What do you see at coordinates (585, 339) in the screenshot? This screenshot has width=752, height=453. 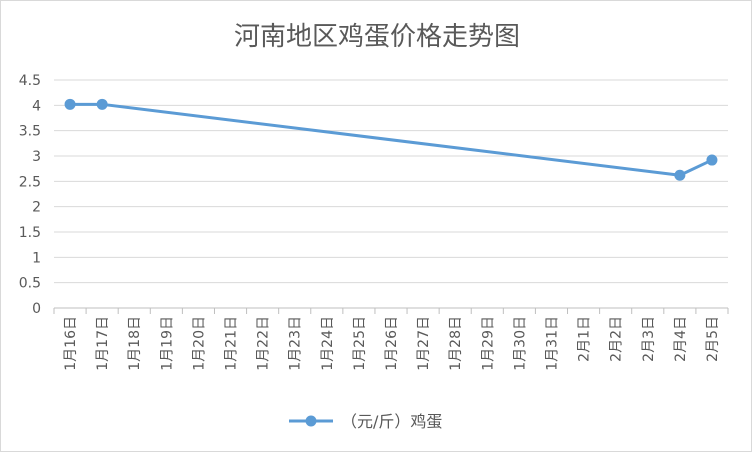 I see `x-tick-label: 2月1日` at bounding box center [585, 339].